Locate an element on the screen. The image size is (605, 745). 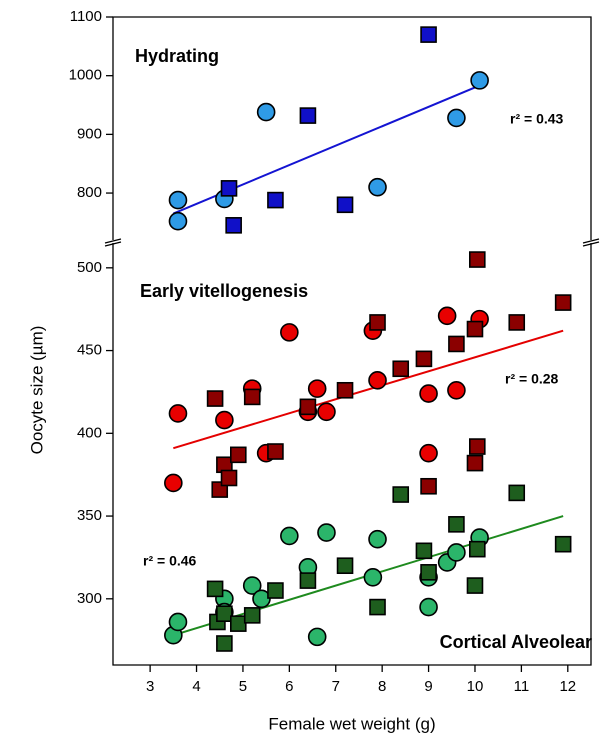
y-tick-label: 350 is located at coordinates (89, 515).